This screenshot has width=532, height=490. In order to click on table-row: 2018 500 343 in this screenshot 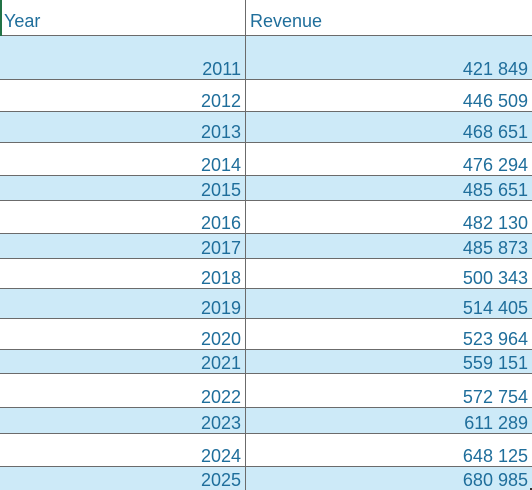, I will do `click(266, 274)`.